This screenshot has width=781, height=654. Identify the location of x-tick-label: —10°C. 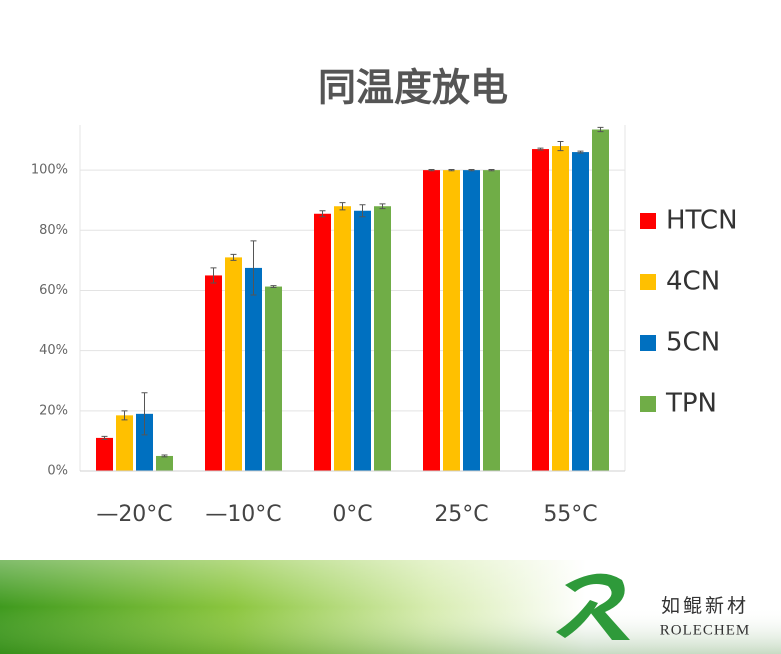
(243, 514).